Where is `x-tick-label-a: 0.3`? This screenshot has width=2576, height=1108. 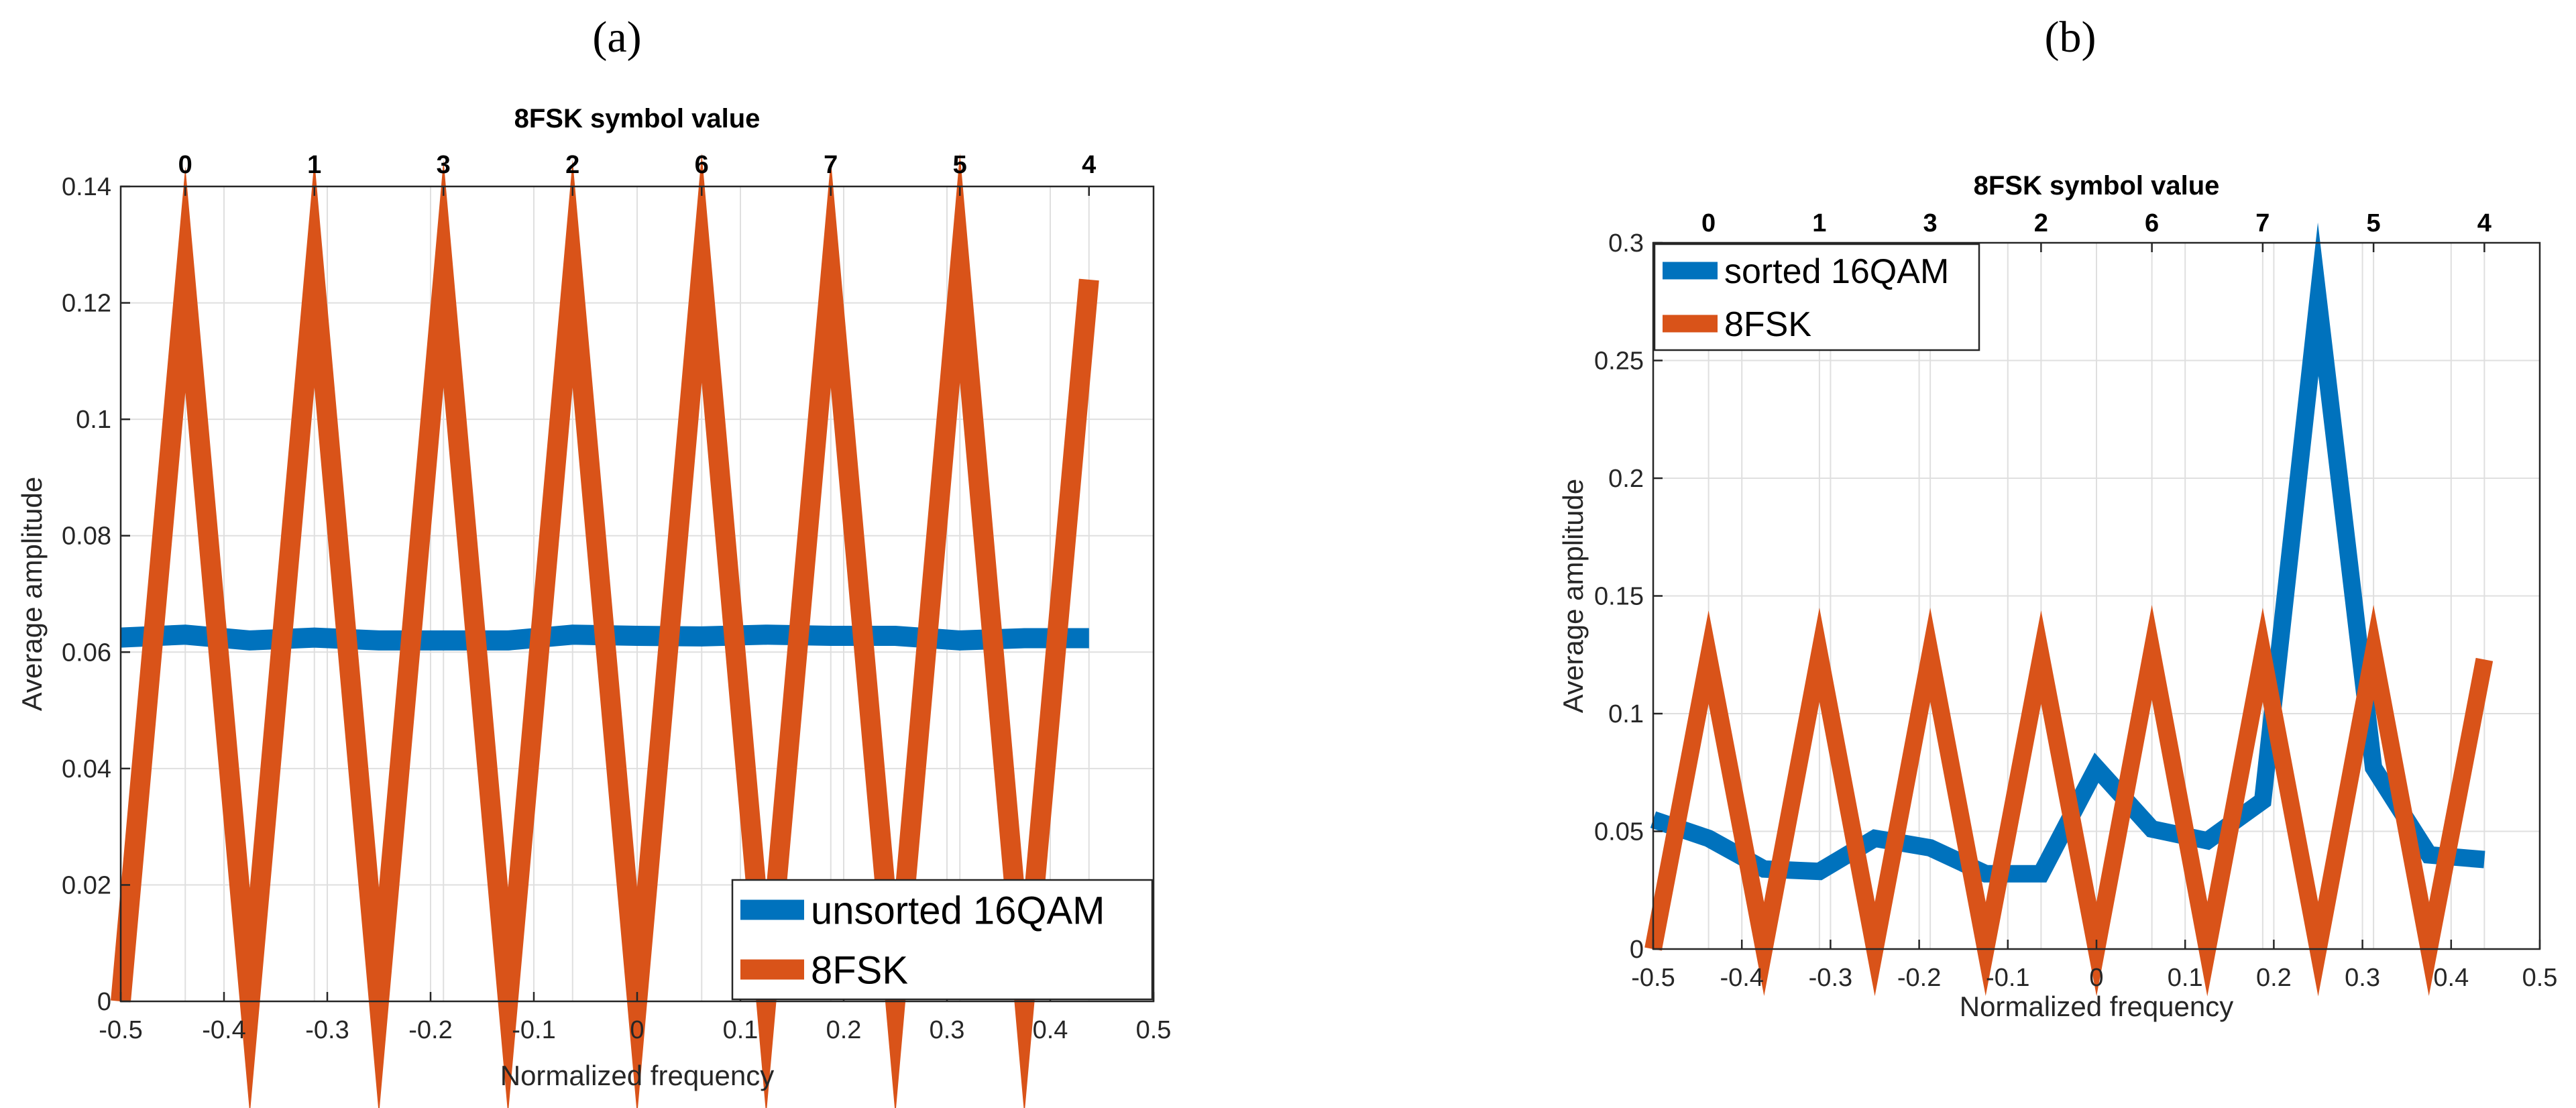 x-tick-label-a: 0.3 is located at coordinates (947, 1030).